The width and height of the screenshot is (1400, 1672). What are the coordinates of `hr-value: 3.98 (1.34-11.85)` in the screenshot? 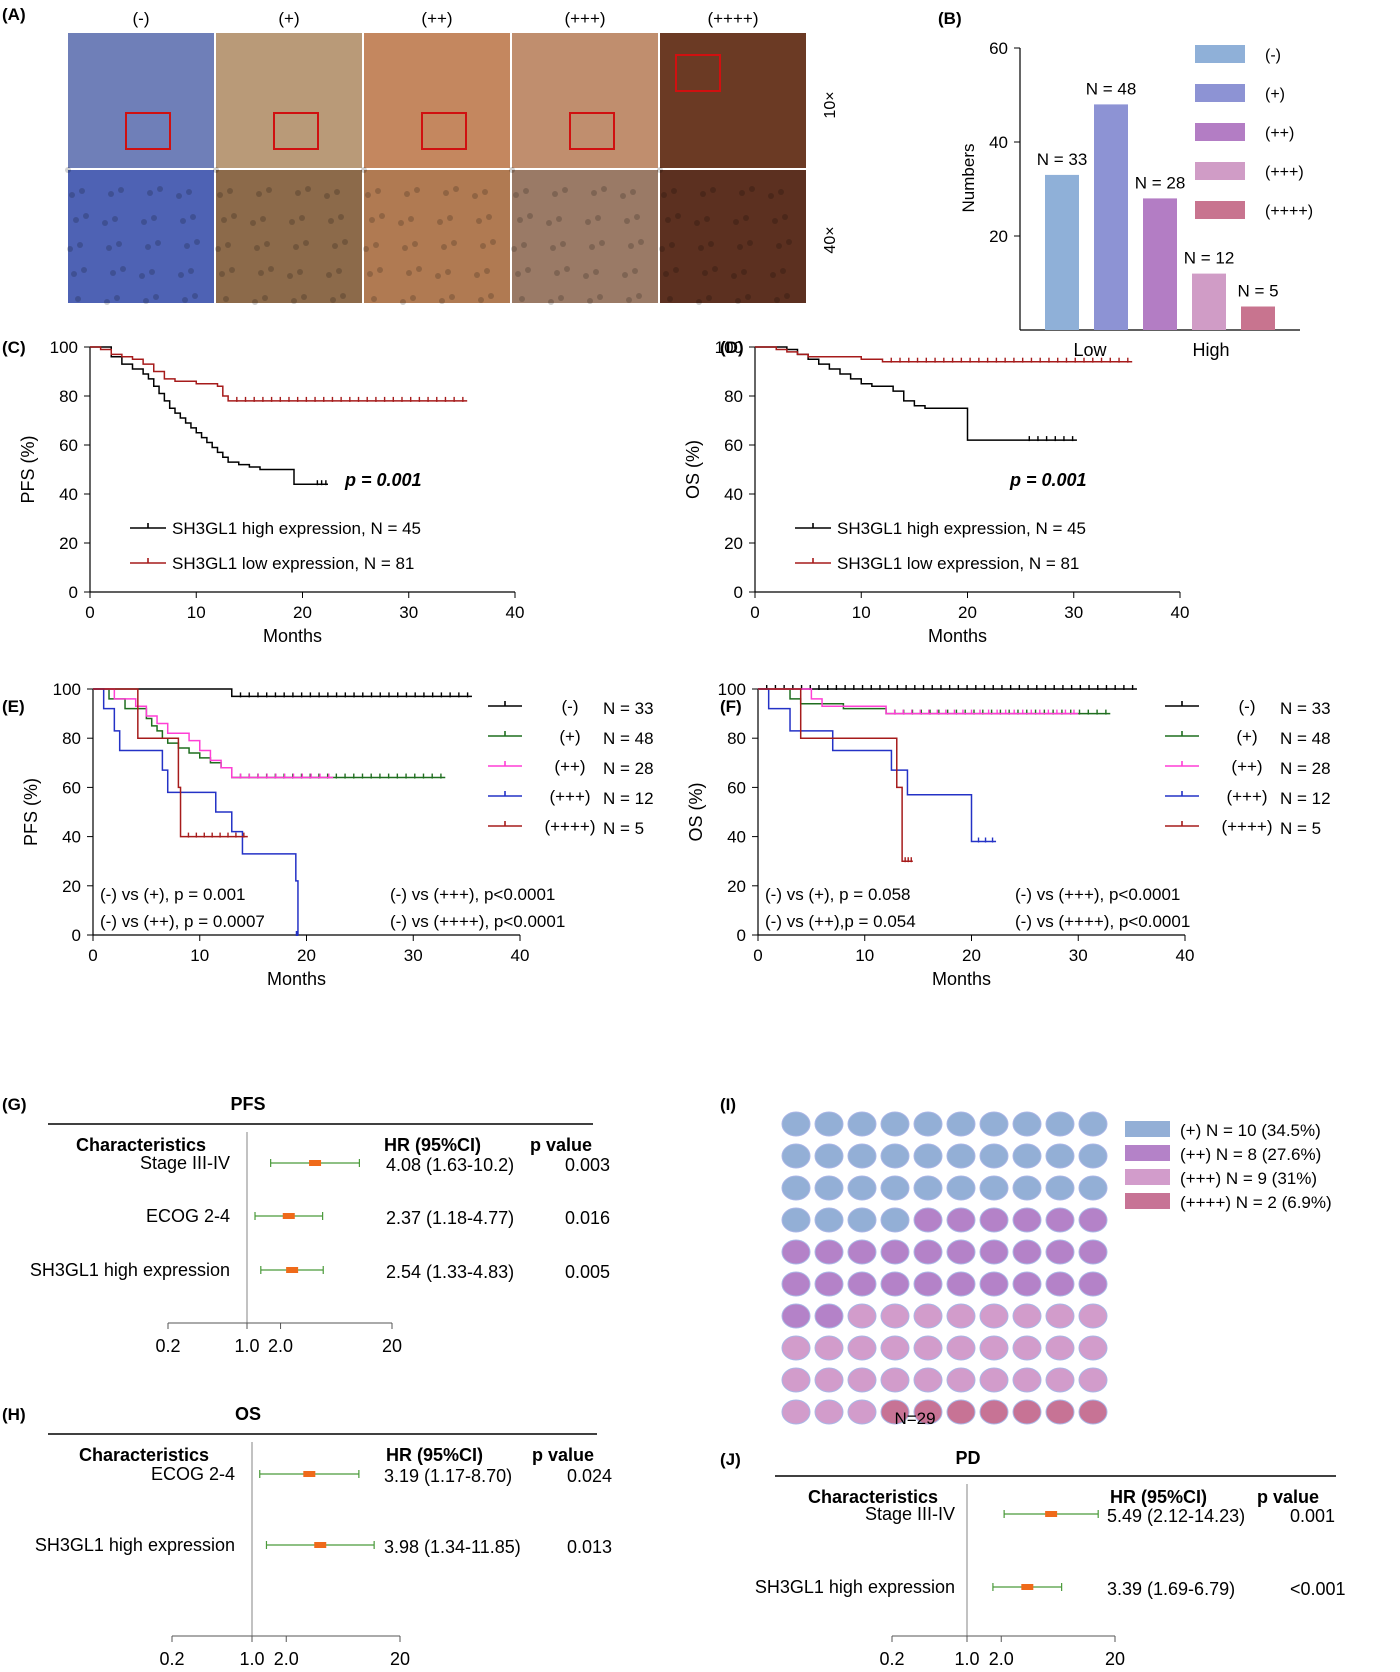 It's located at (452, 1547).